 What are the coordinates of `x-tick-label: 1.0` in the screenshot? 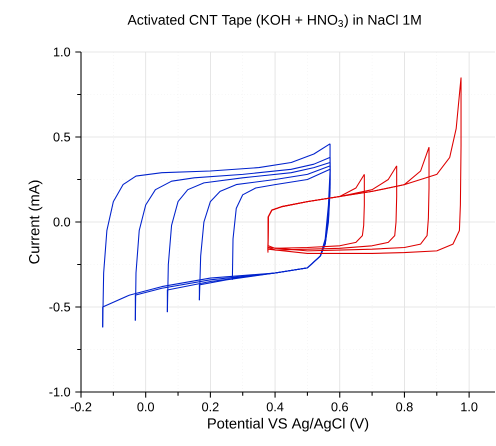 It's located at (469, 407).